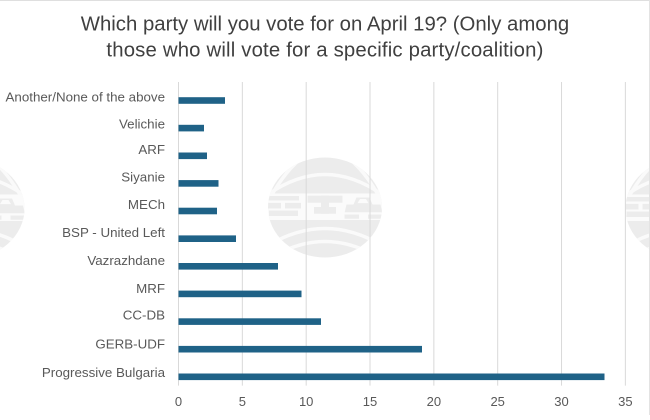  What do you see at coordinates (130, 344) in the screenshot?
I see `svg-text: GERB-UDF` at bounding box center [130, 344].